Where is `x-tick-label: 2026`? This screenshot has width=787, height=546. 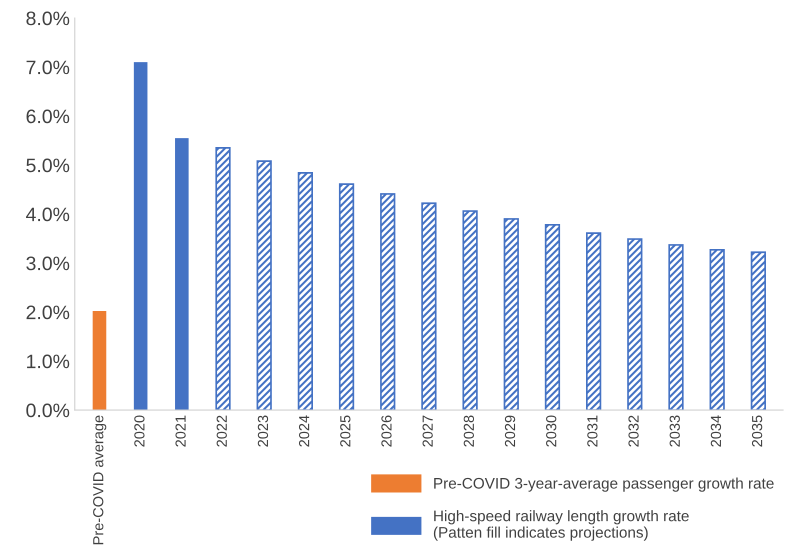 x-tick-label: 2026 is located at coordinates (386, 431).